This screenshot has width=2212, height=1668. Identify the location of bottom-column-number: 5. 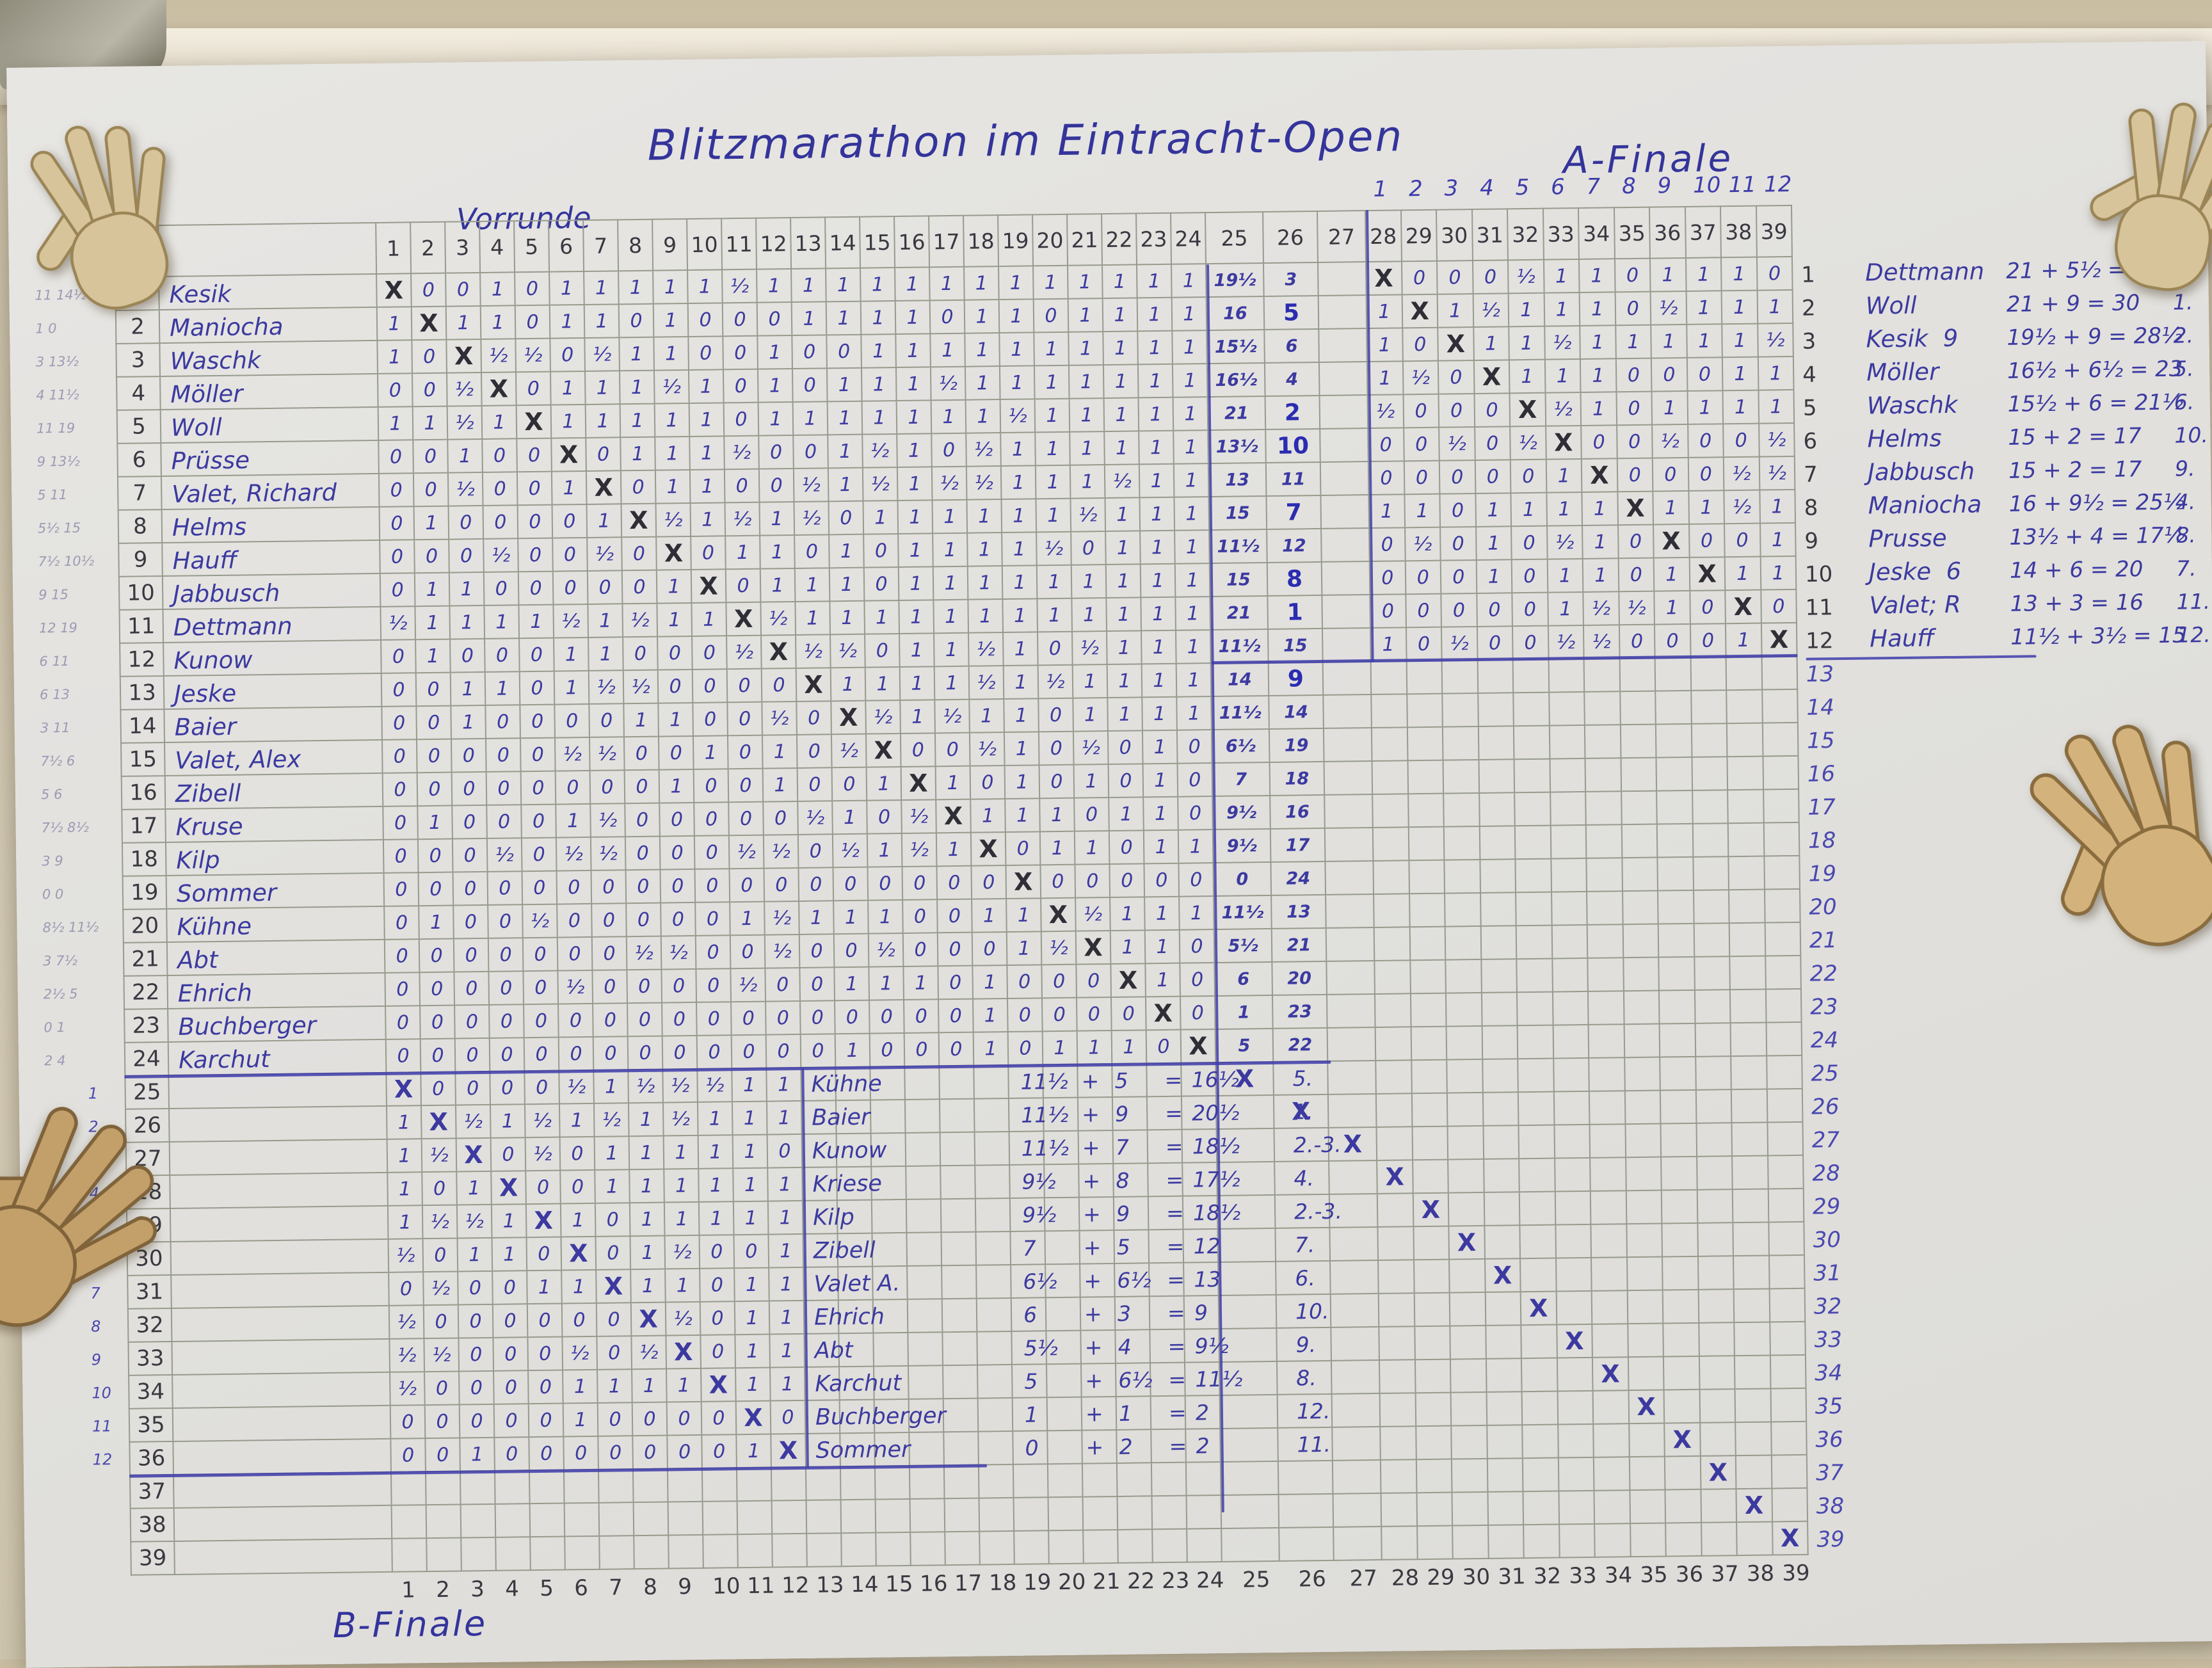
(547, 1588).